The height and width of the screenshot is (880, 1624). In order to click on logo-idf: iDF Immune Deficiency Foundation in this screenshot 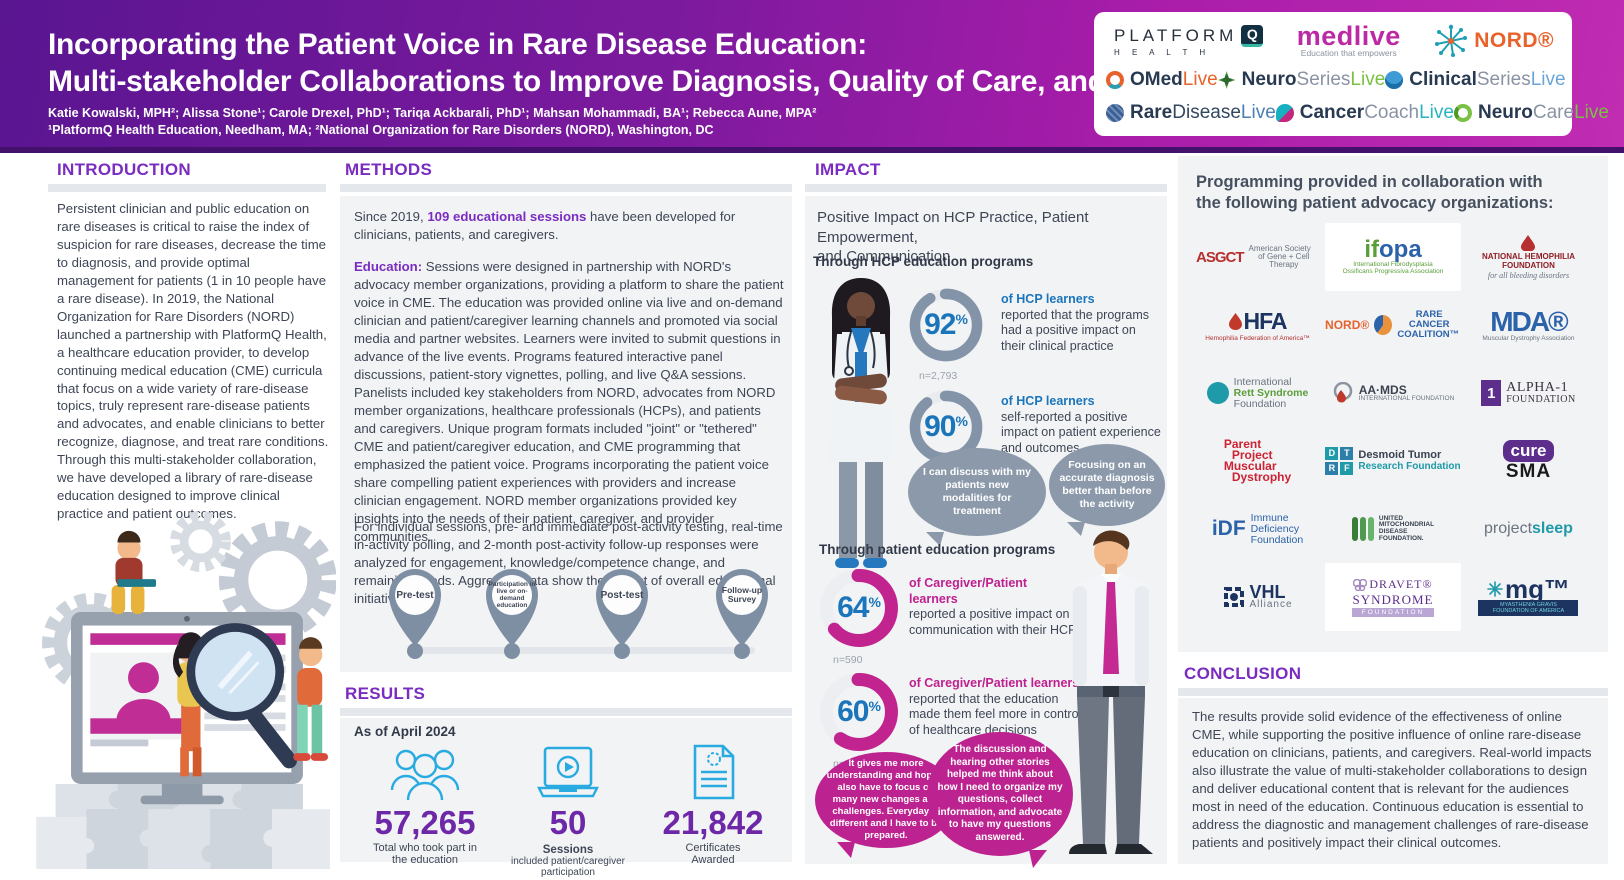, I will do `click(1257, 528)`.